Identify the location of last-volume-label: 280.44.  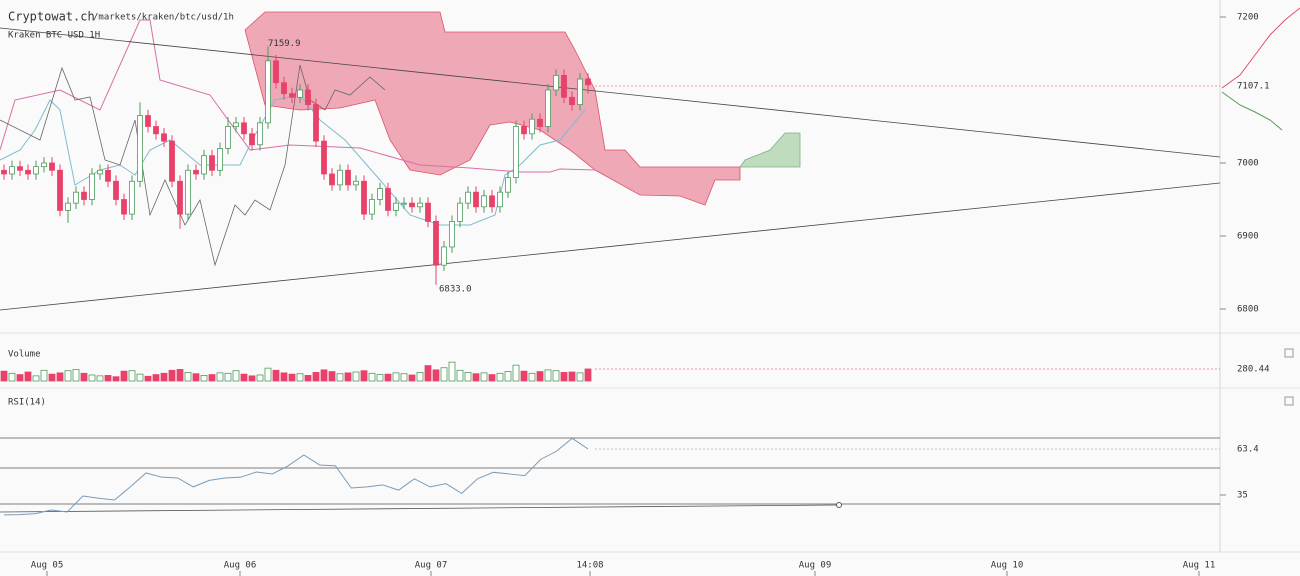
(1253, 370).